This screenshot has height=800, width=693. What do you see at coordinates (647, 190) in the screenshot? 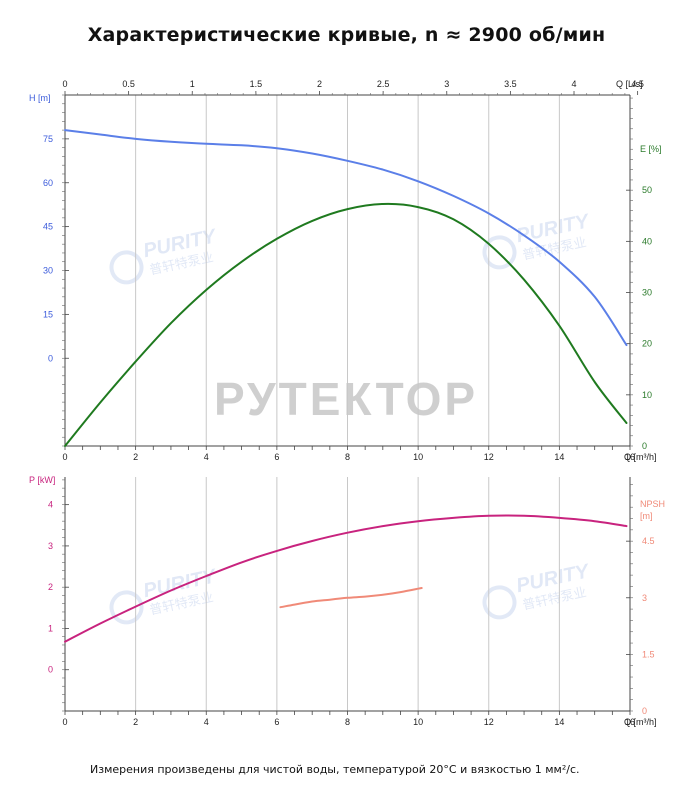
I see `y-right-tick-label: 50` at bounding box center [647, 190].